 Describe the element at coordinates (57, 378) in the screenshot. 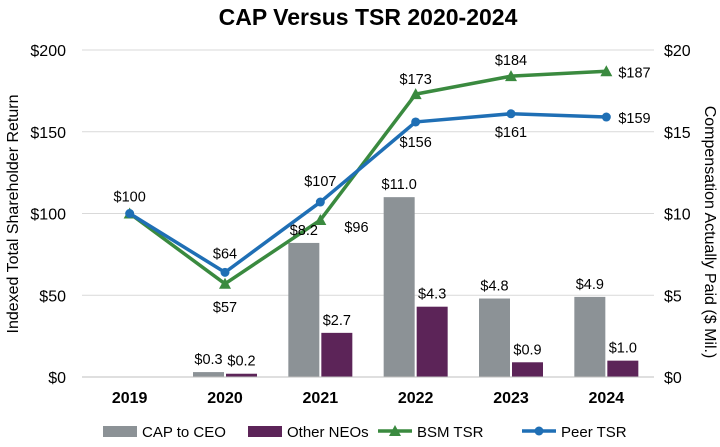

I see `y-left-tick-label: $0` at that location.